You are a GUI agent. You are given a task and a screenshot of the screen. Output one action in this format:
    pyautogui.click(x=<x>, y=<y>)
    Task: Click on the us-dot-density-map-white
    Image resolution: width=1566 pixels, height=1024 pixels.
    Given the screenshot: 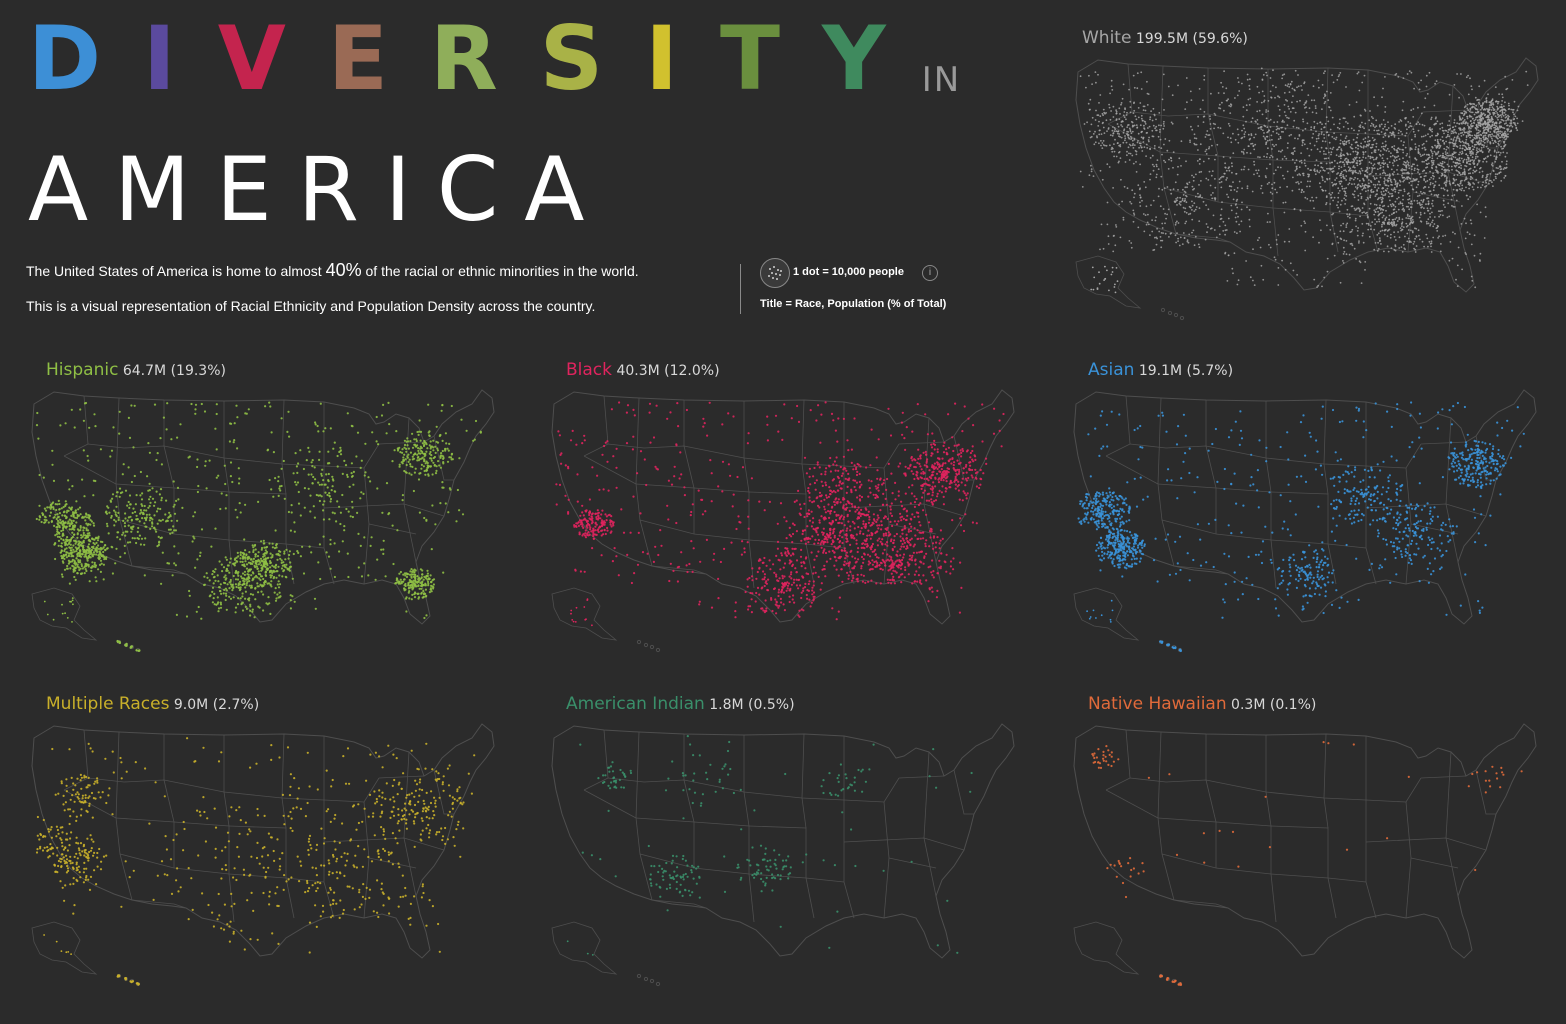 What is the action you would take?
    pyautogui.click(x=1308, y=187)
    